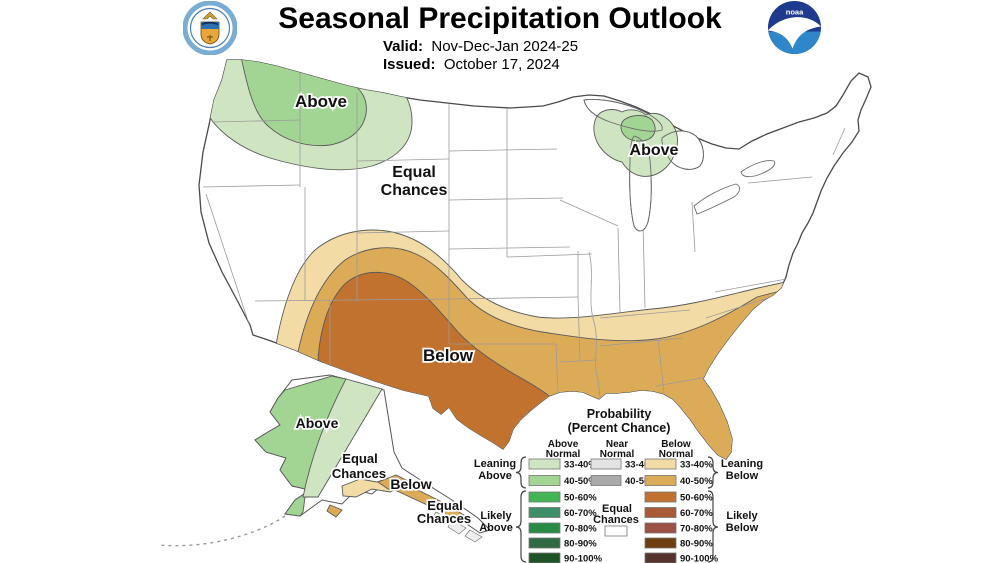 This screenshot has width=1000, height=563. What do you see at coordinates (409, 64) in the screenshot?
I see `issued-label: Issued:` at bounding box center [409, 64].